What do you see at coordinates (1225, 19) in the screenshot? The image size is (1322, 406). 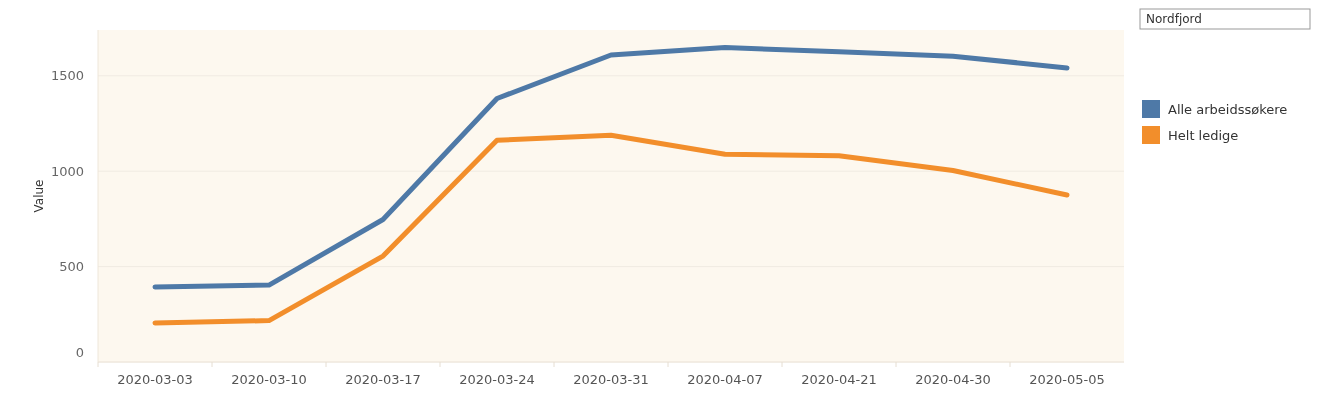 I see `dropdown-field: Nordfjord` at bounding box center [1225, 19].